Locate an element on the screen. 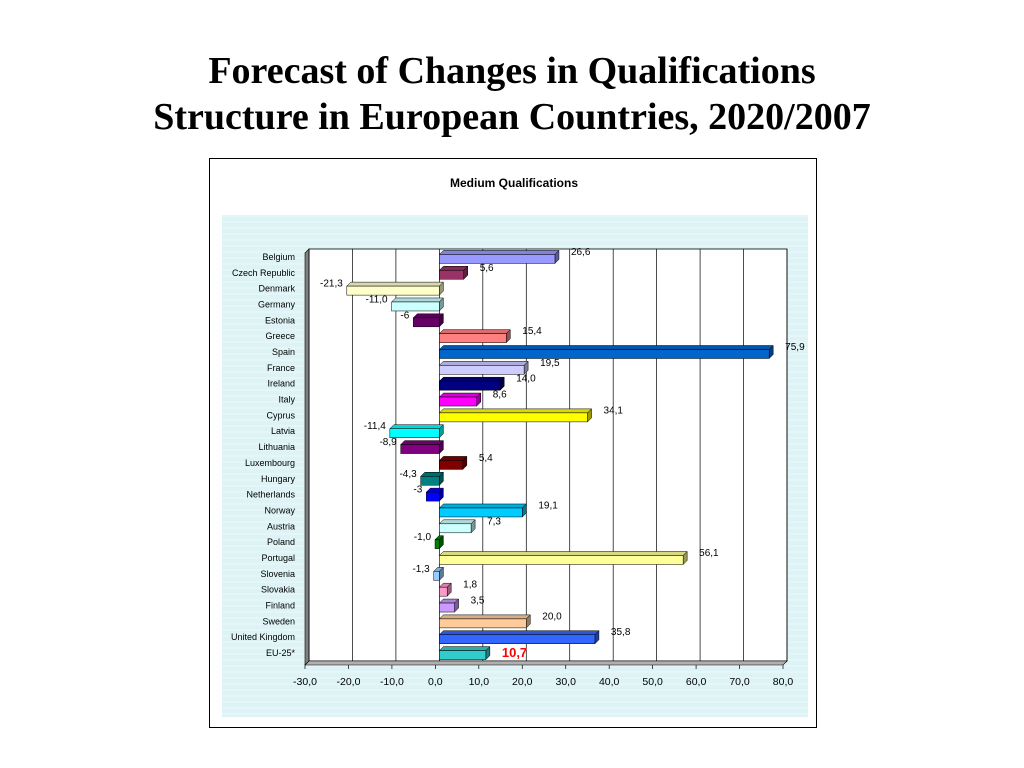 The height and width of the screenshot is (768, 1024). y-category-label: Netherlands is located at coordinates (270, 495).